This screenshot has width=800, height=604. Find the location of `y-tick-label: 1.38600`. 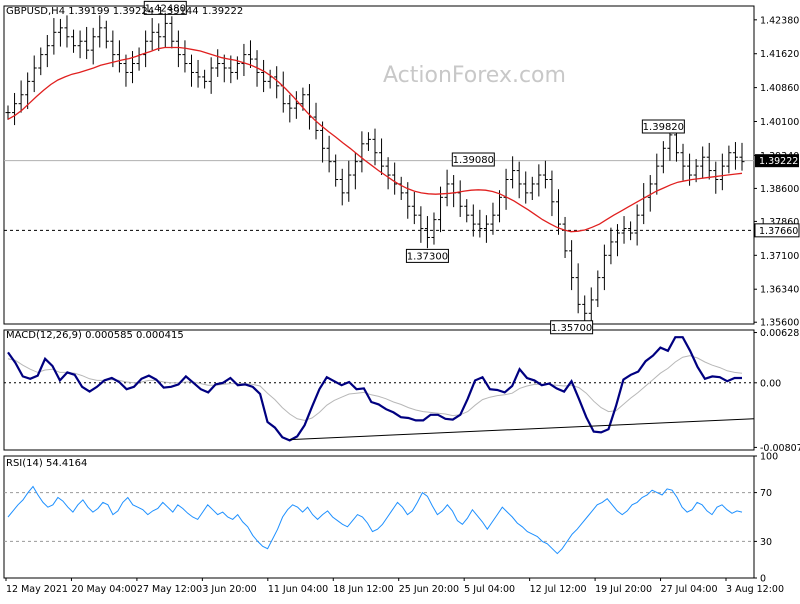

y-tick-label: 1.38600 is located at coordinates (779, 189).